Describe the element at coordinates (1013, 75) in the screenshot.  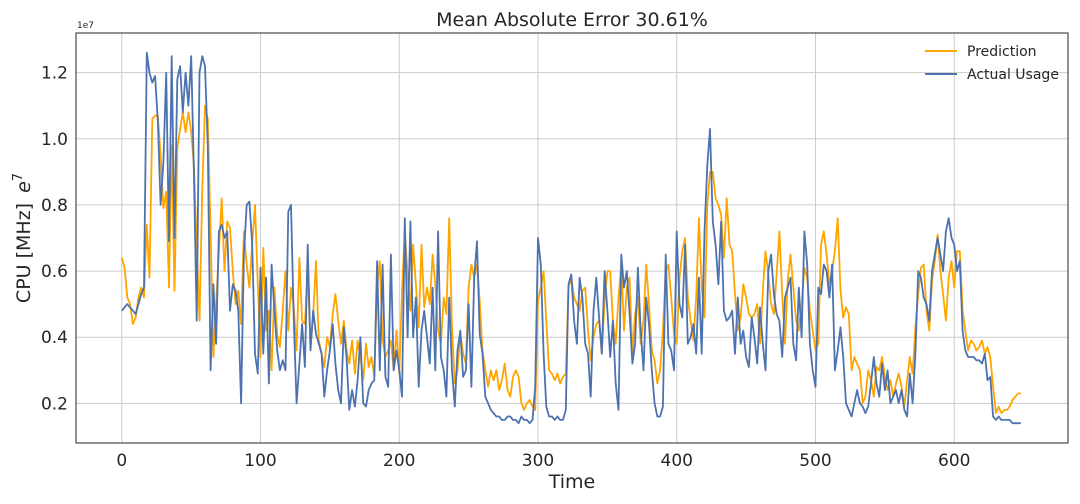
I see `legend-label: Actual Usage` at that location.